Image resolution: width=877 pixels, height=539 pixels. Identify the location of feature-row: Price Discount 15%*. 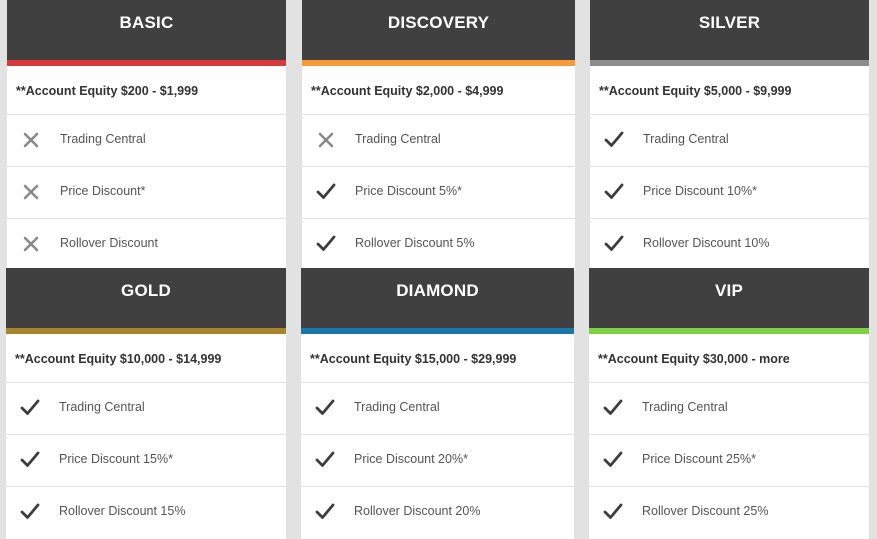
(146, 461).